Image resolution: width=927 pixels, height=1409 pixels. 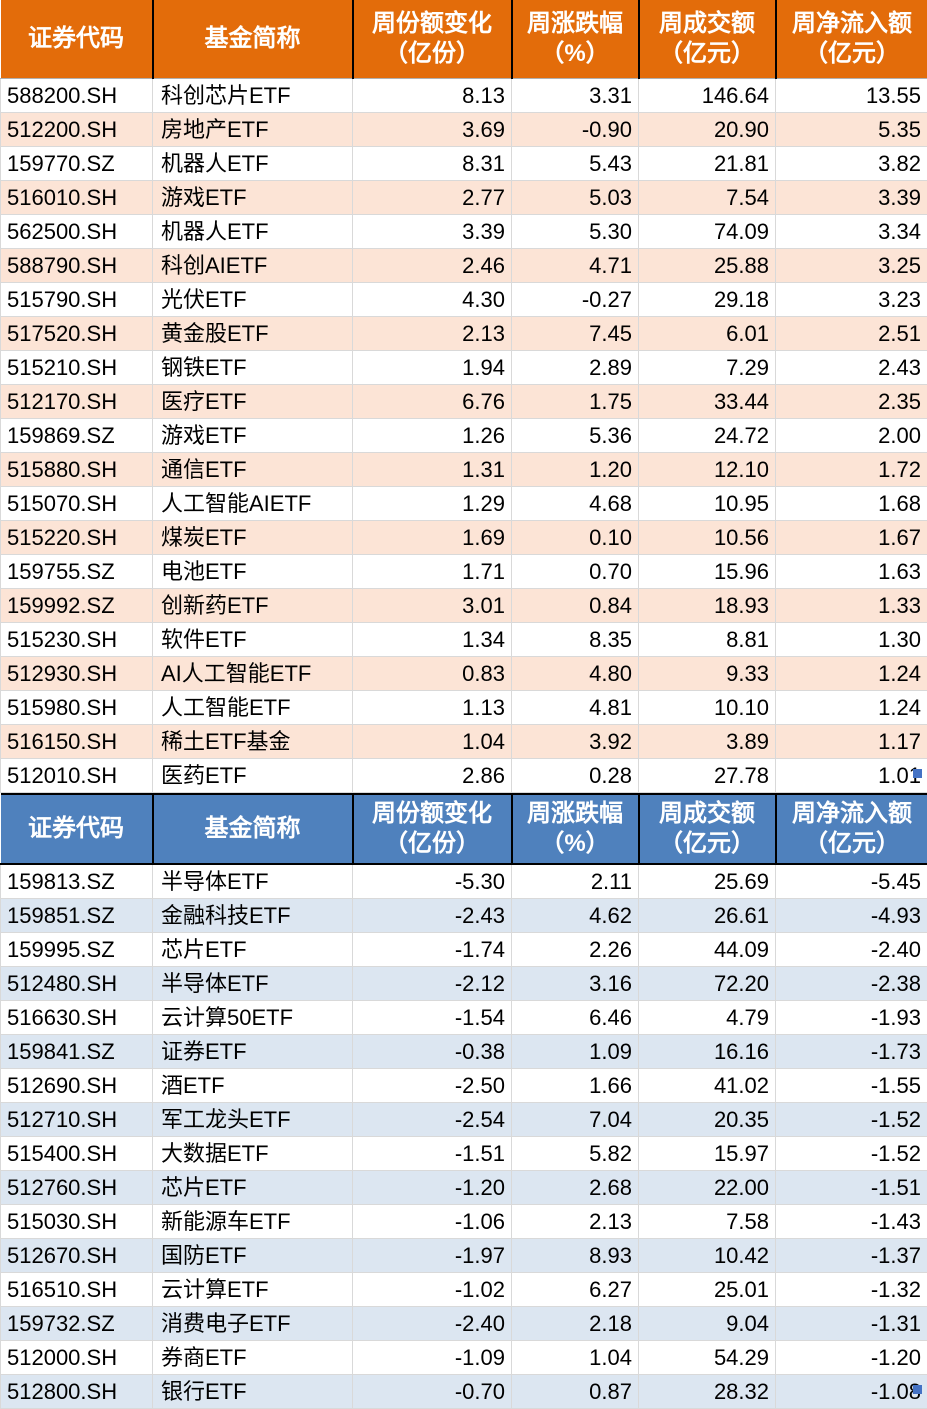 I want to click on turnover-cell: 54.29, so click(x=707, y=1358).